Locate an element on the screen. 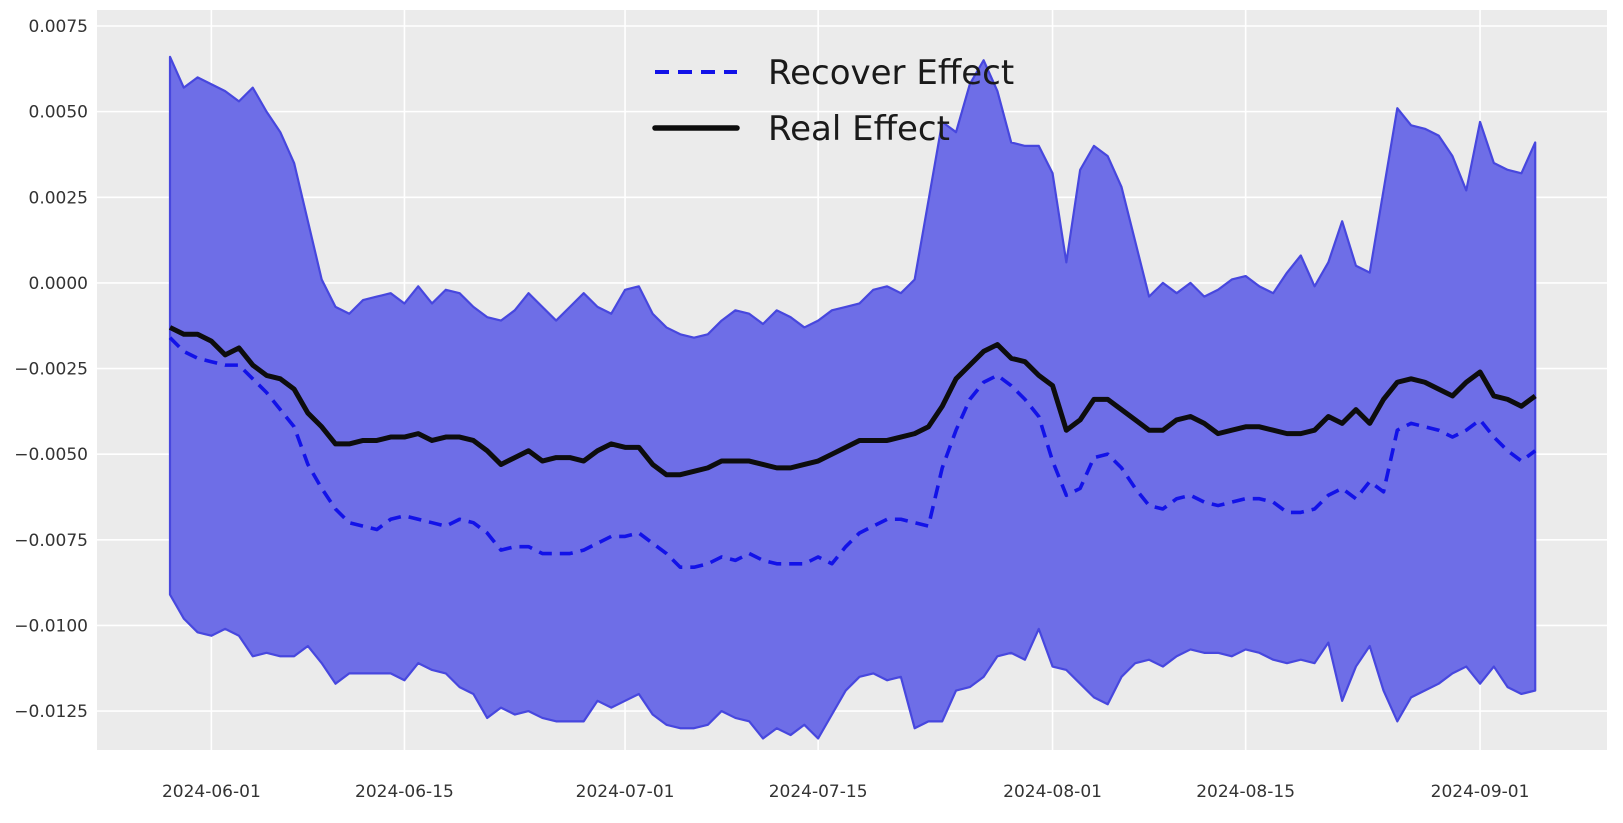 This screenshot has width=1623, height=823. legend-item-real-effect: Real Effect is located at coordinates (801, 129).